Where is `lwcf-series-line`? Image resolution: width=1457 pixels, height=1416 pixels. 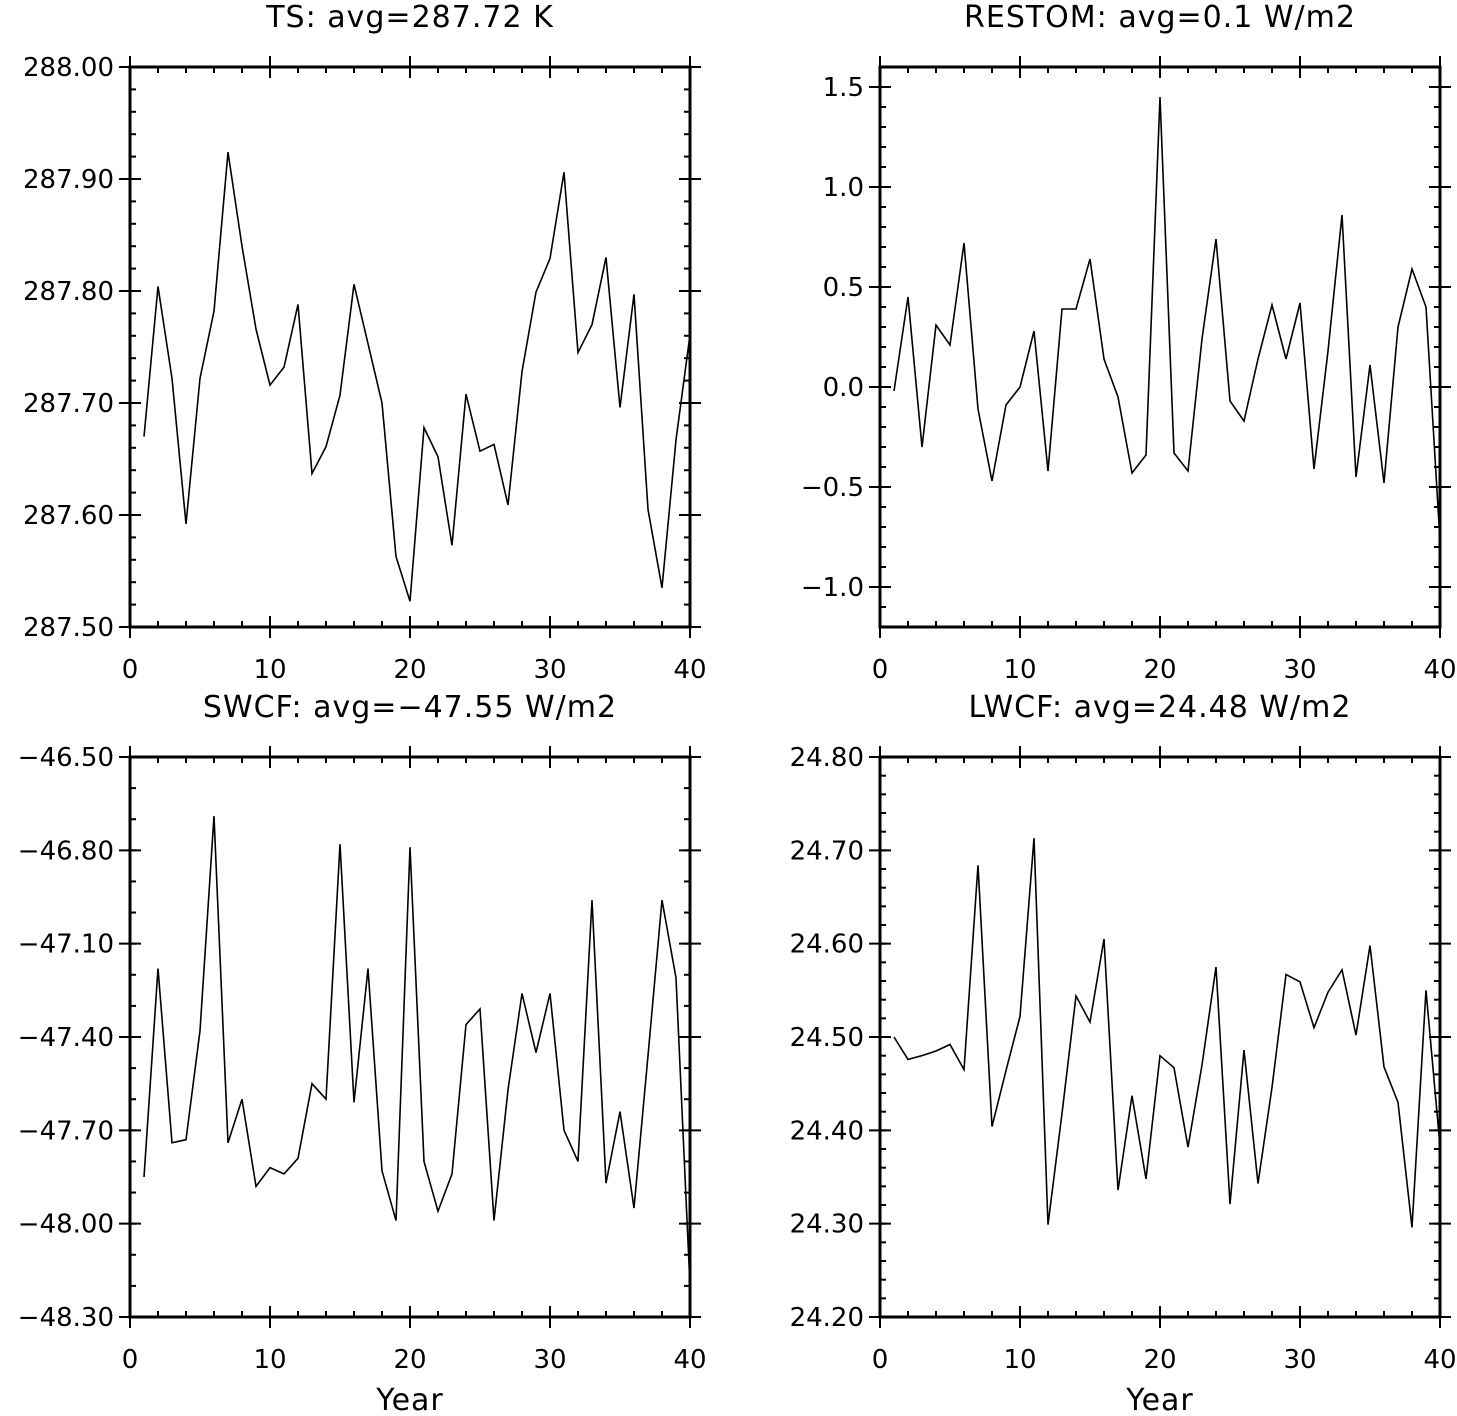 lwcf-series-line is located at coordinates (1167, 1033).